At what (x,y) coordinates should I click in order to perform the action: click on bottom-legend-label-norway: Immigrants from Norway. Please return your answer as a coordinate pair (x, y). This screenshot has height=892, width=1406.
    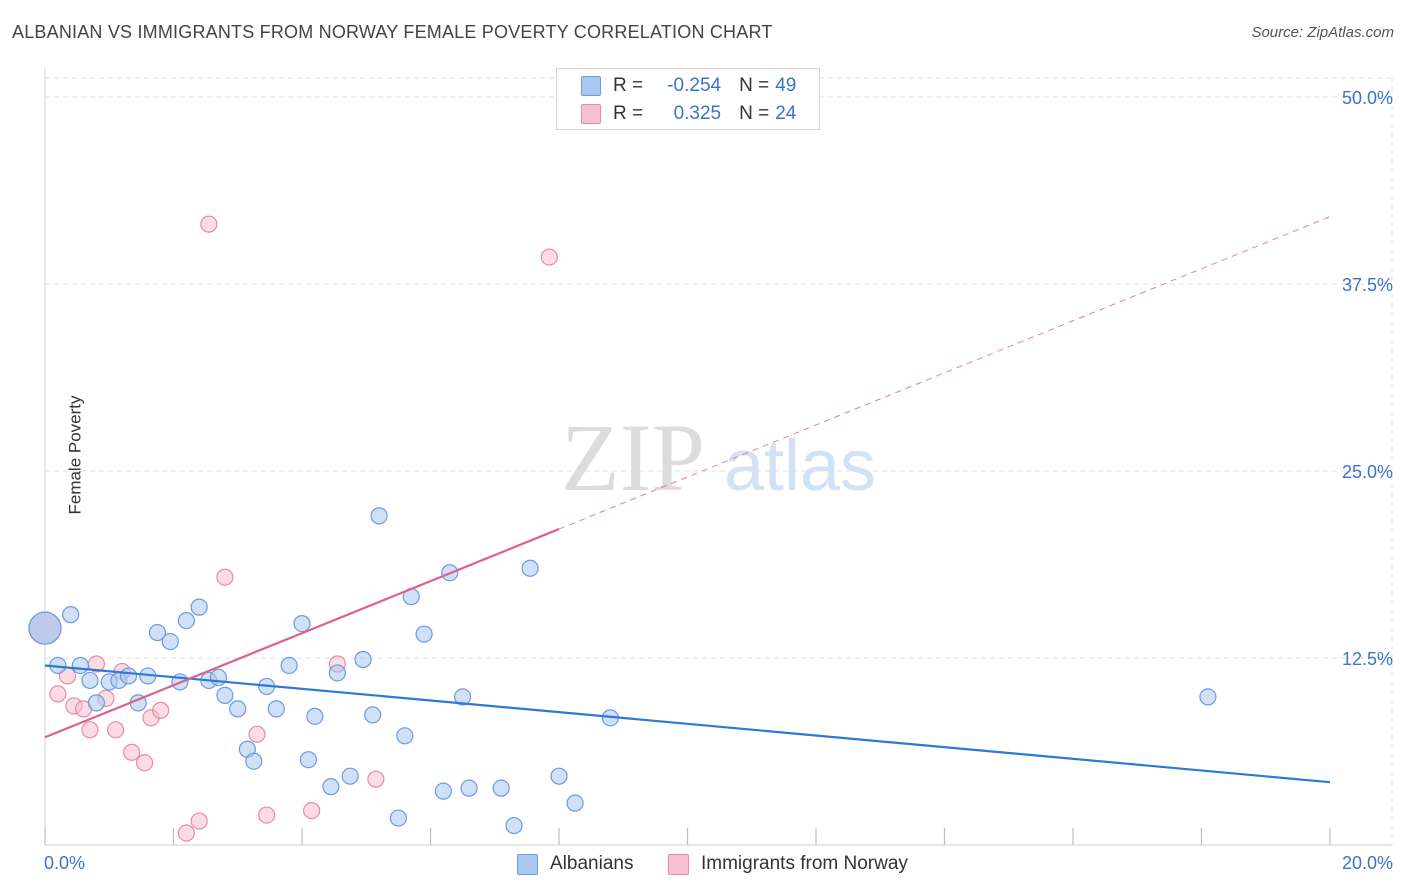
    Looking at the image, I should click on (804, 863).